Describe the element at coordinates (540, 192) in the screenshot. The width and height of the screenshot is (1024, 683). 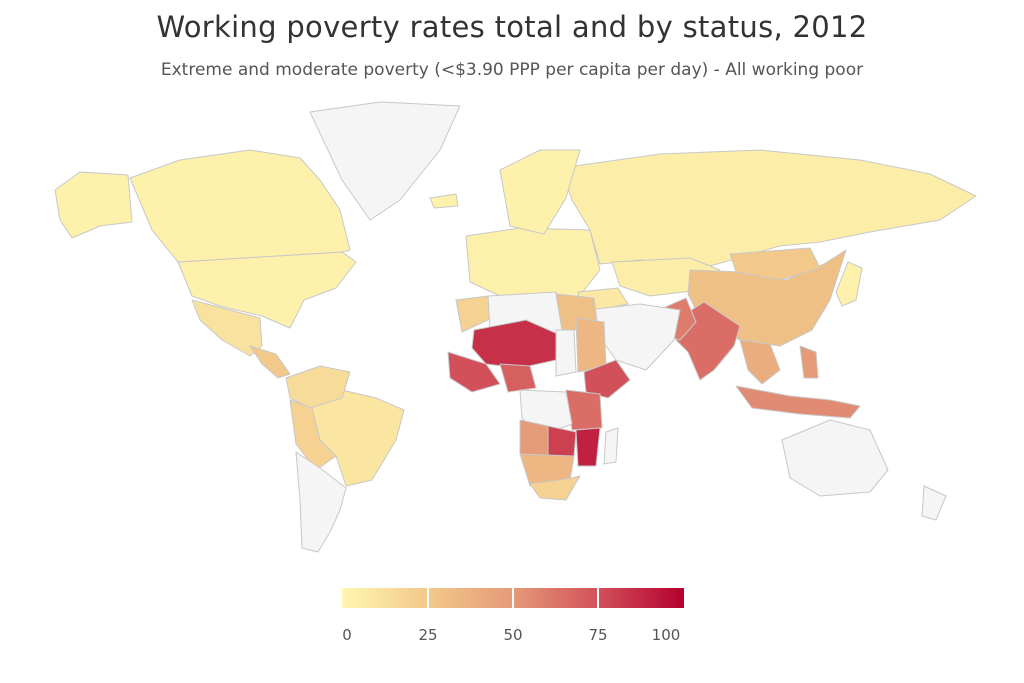
I see `region-scandinavia` at that location.